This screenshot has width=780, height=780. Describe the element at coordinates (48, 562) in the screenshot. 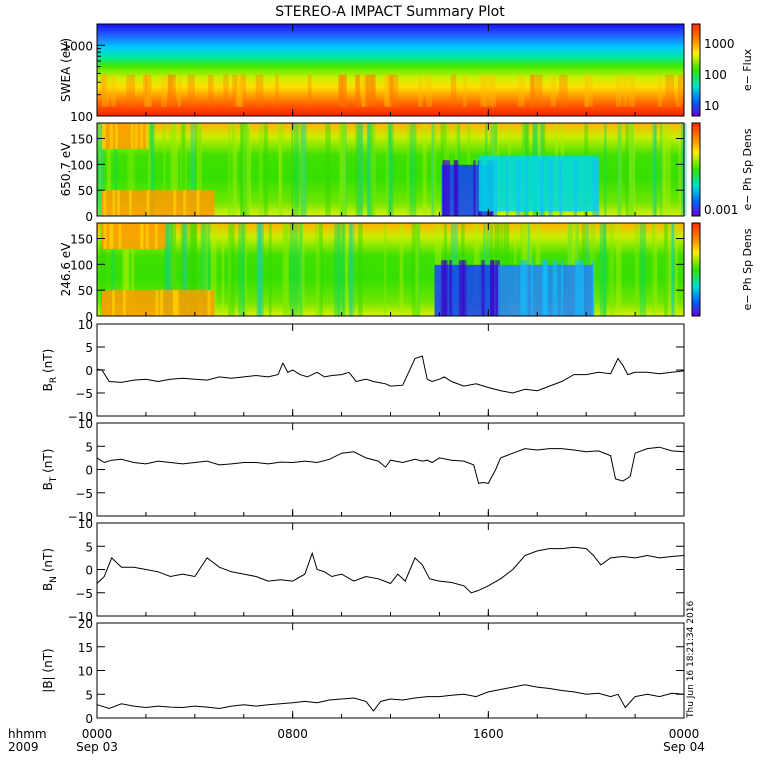

I see `y-axis-label-unit: (nT)` at that location.